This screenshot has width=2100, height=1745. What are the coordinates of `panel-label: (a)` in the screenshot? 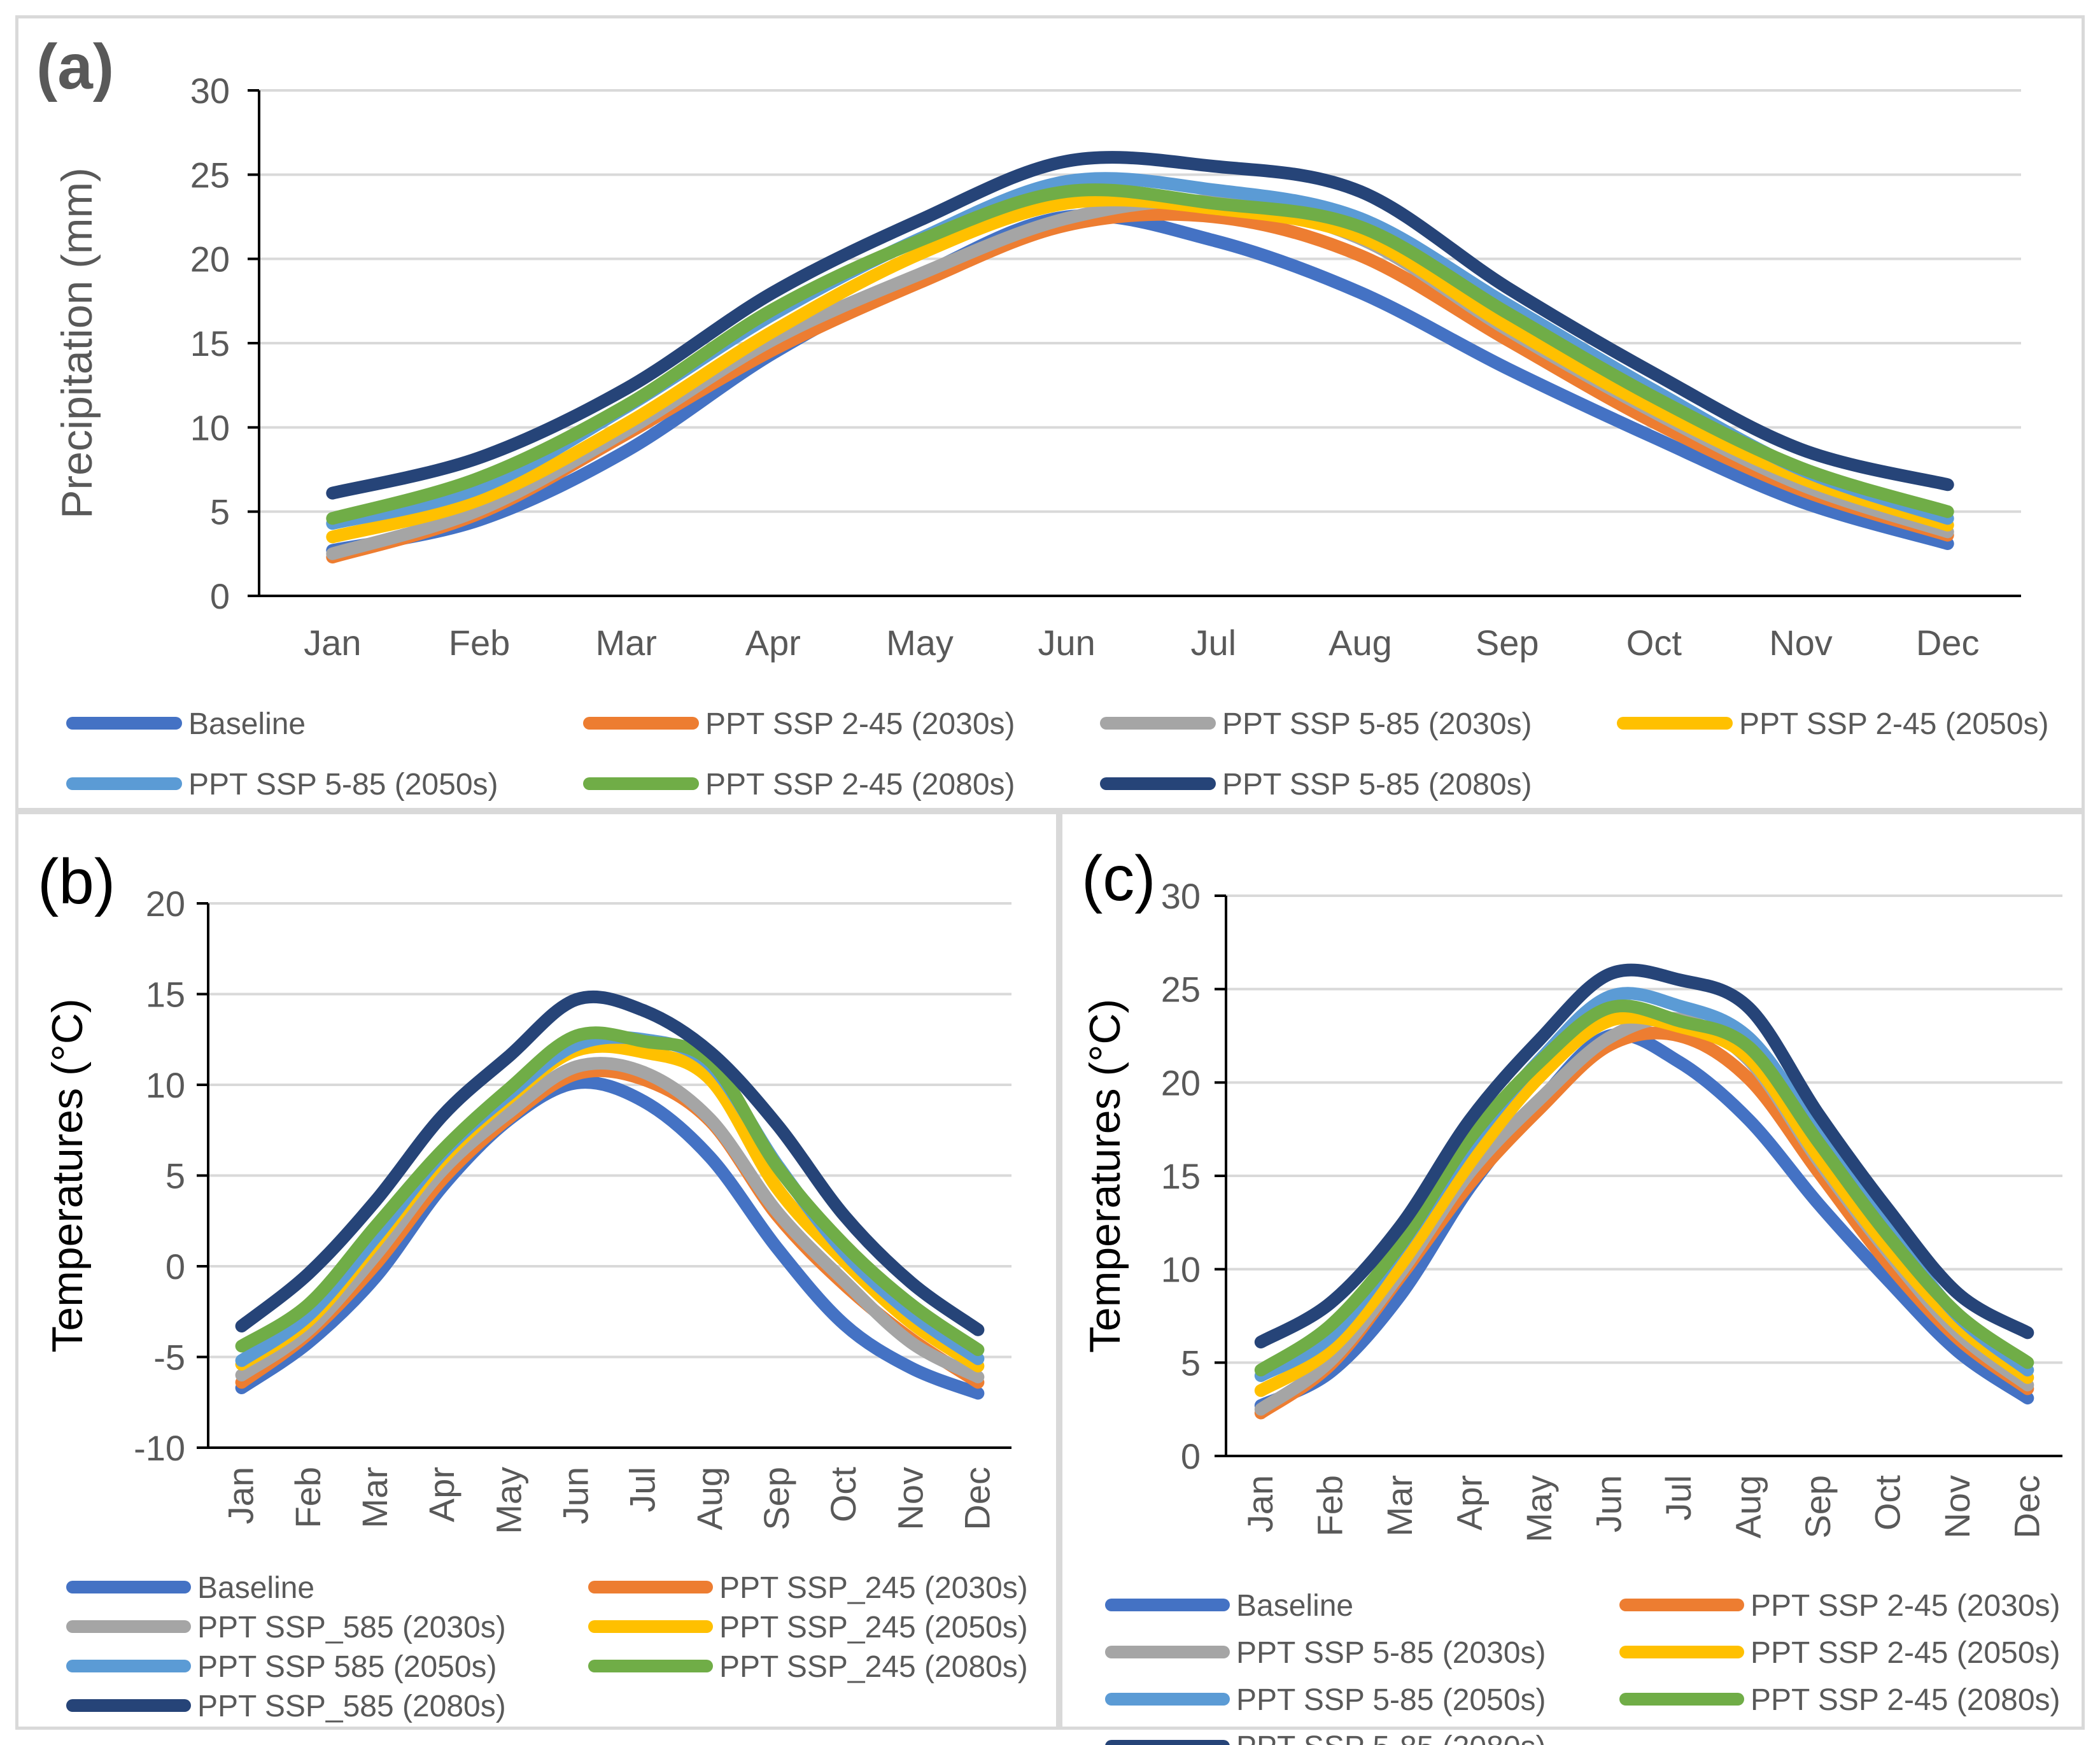 It's located at (75, 66).